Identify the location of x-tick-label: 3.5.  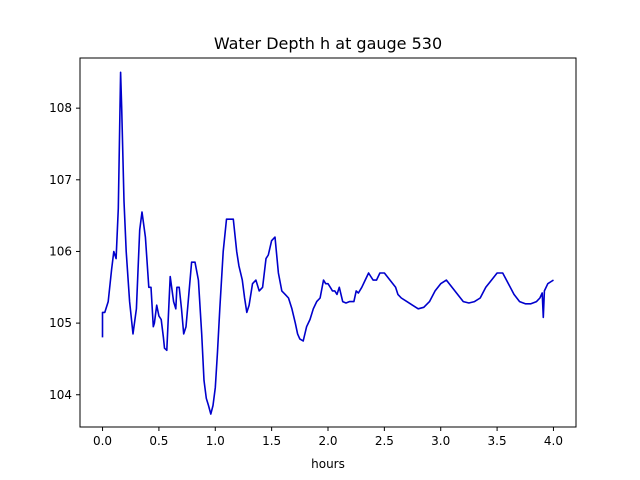
(497, 441).